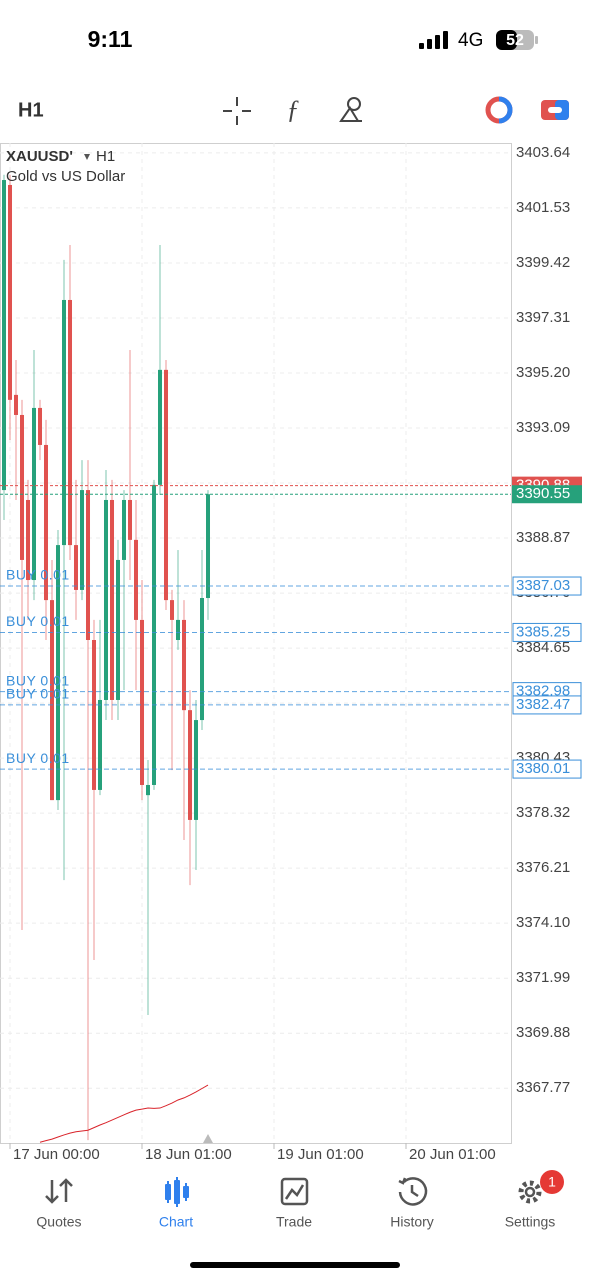  I want to click on order-price-label: 3382.98, so click(543, 691).